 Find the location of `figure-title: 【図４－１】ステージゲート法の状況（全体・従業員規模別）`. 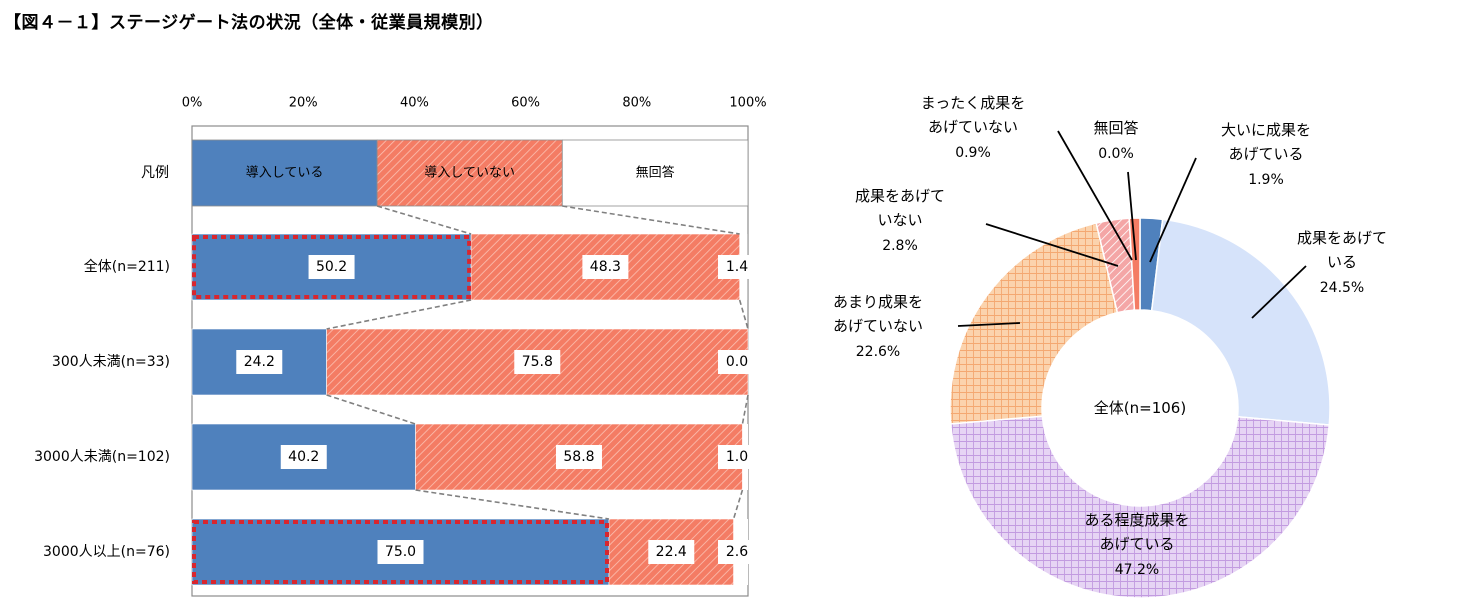

figure-title: 【図４－１】ステージゲート法の状況（全体・従業員規模別） is located at coordinates (249, 23).